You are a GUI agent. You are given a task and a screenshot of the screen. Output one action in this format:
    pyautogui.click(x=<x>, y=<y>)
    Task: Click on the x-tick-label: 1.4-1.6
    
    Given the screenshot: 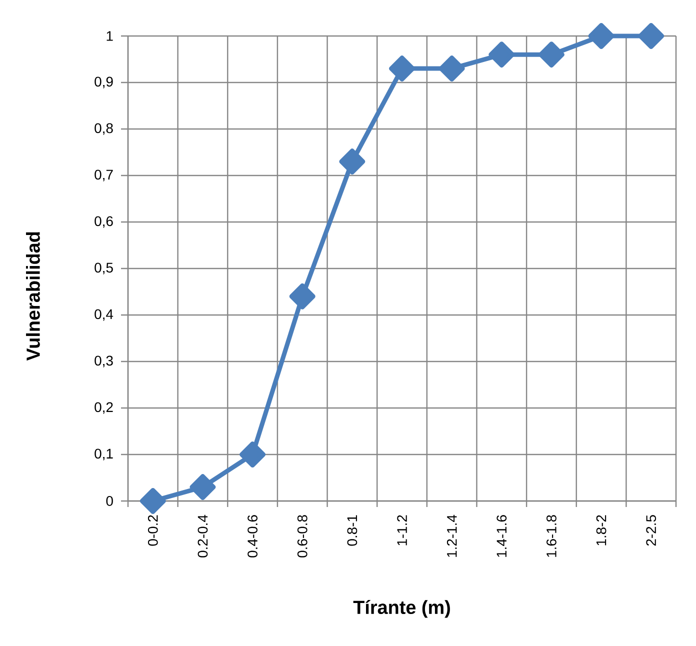 What is the action you would take?
    pyautogui.click(x=501, y=536)
    